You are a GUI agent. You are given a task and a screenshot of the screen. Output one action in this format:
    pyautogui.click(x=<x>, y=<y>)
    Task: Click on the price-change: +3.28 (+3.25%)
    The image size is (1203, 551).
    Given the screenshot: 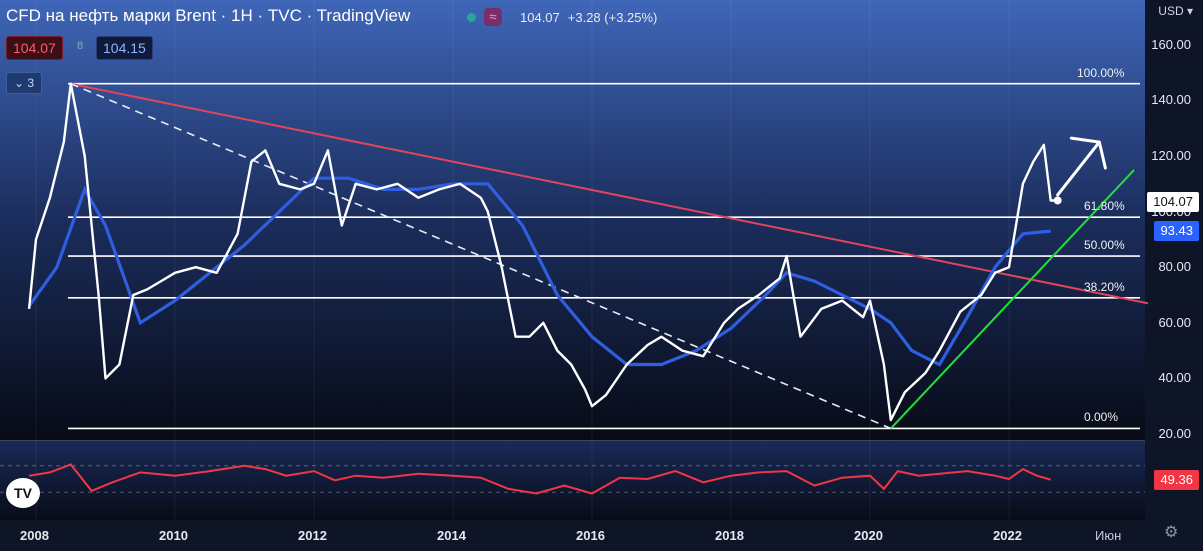 What is the action you would take?
    pyautogui.click(x=612, y=17)
    